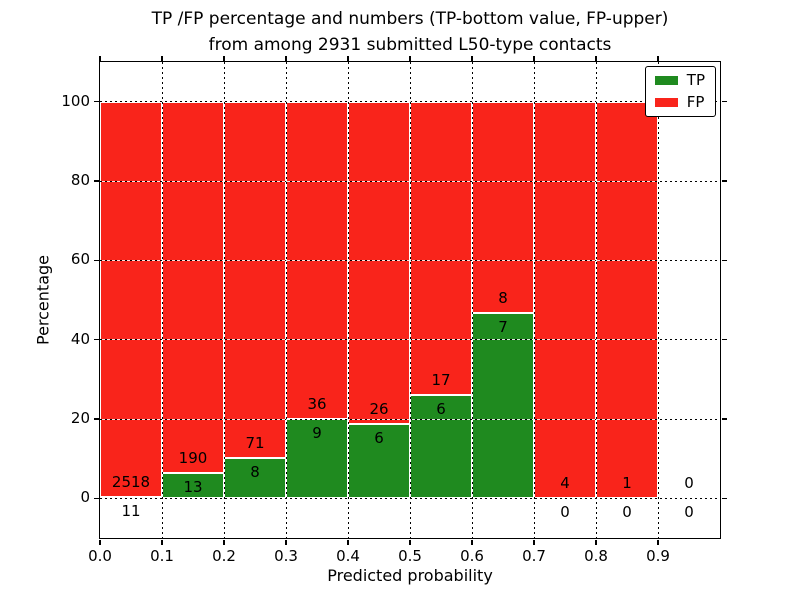  Describe the element at coordinates (596, 556) in the screenshot. I see `x-tick-label: 0.8` at that location.